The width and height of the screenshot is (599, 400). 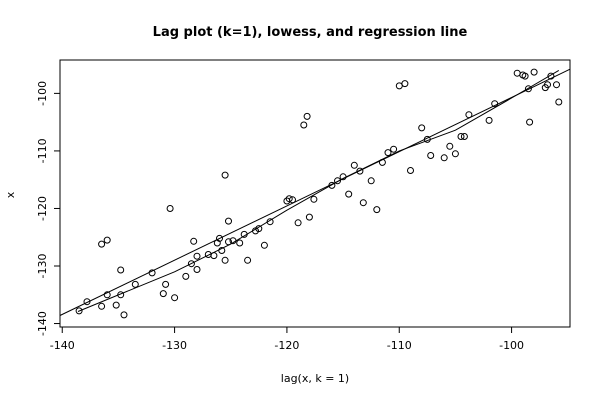 I want to click on y-axis-label: x, so click(x=10, y=194).